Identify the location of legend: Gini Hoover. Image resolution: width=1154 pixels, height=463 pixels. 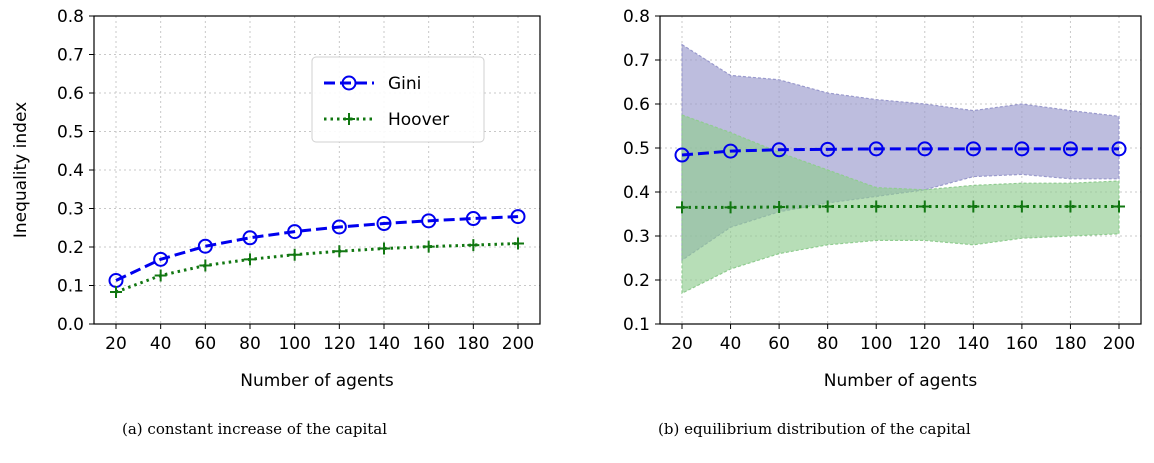
(398, 99).